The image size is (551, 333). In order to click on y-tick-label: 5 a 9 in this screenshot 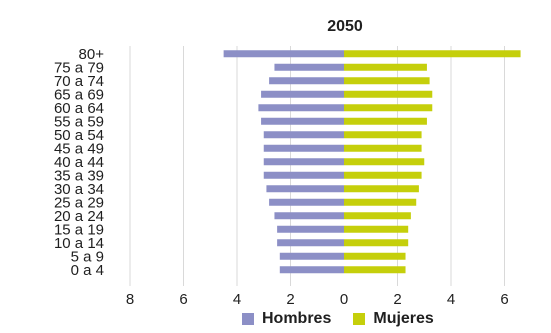, I will do `click(87, 256)`.